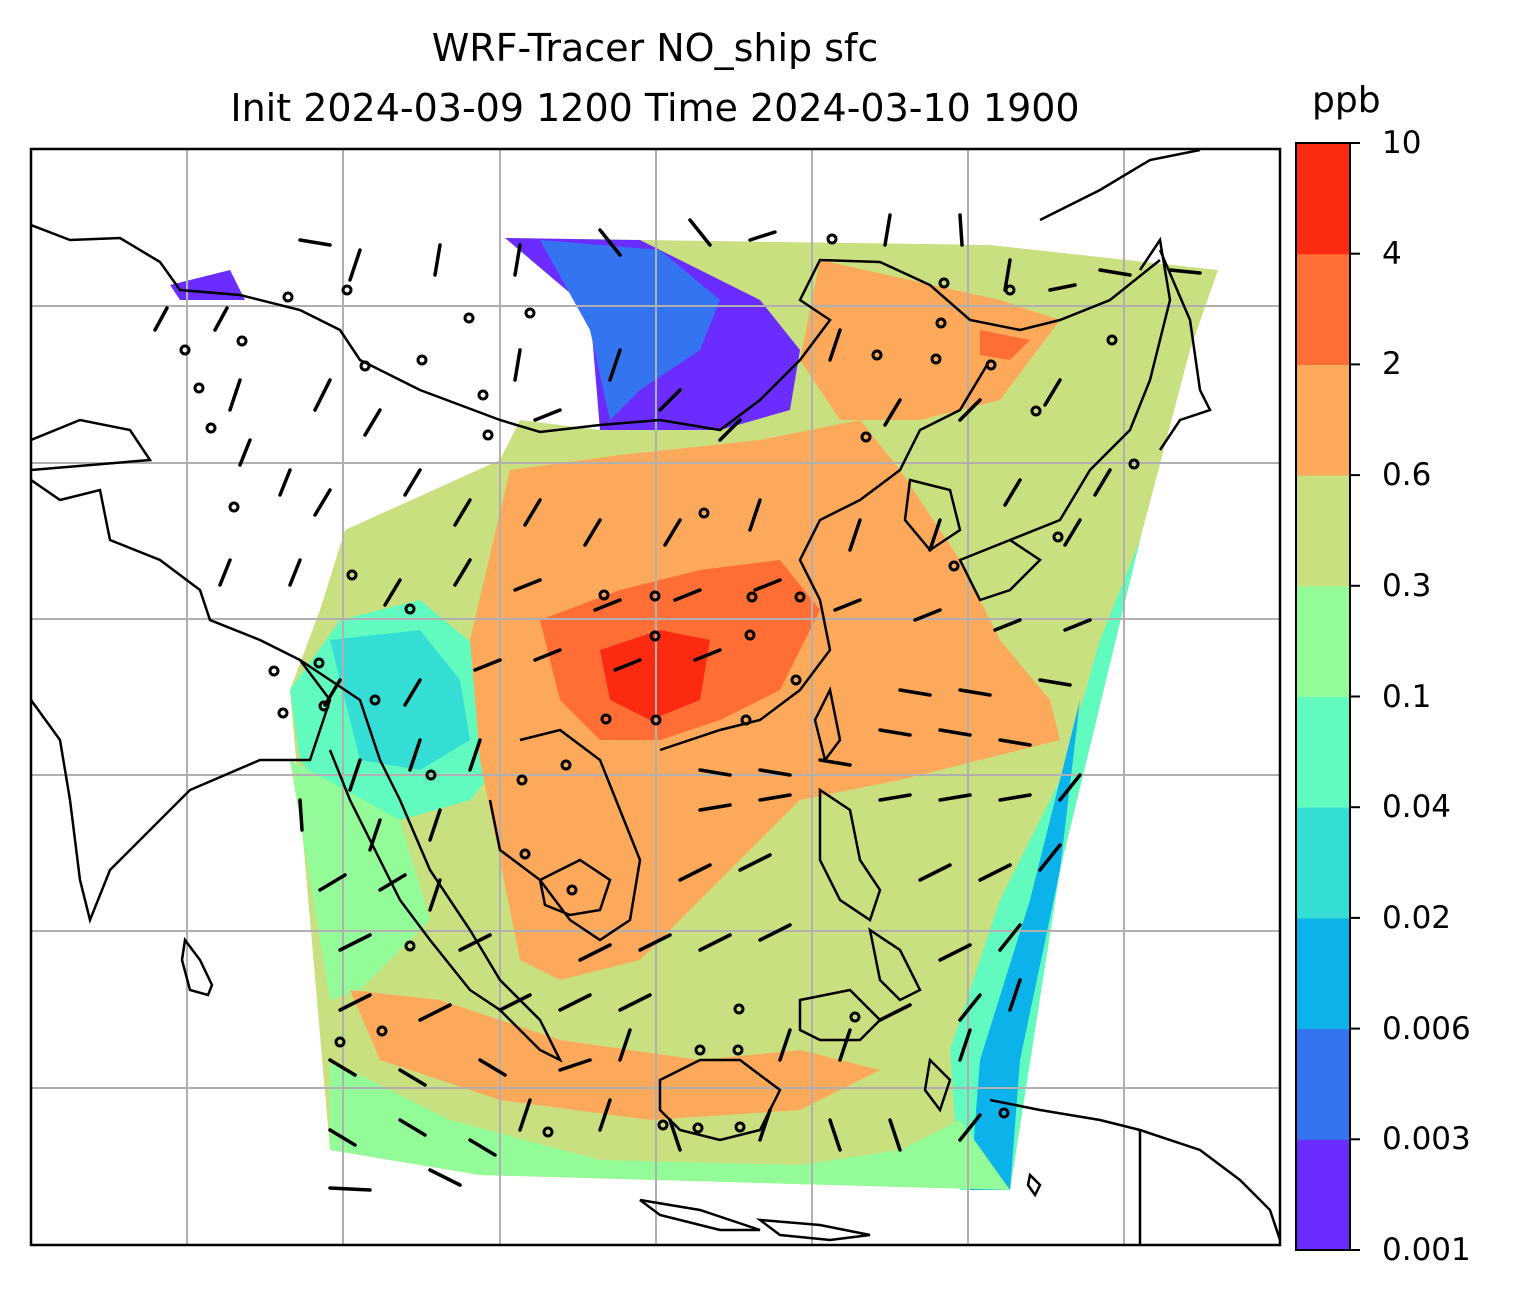  Describe the element at coordinates (1407, 475) in the screenshot. I see `colorbar-tick-label: 0.6` at that location.